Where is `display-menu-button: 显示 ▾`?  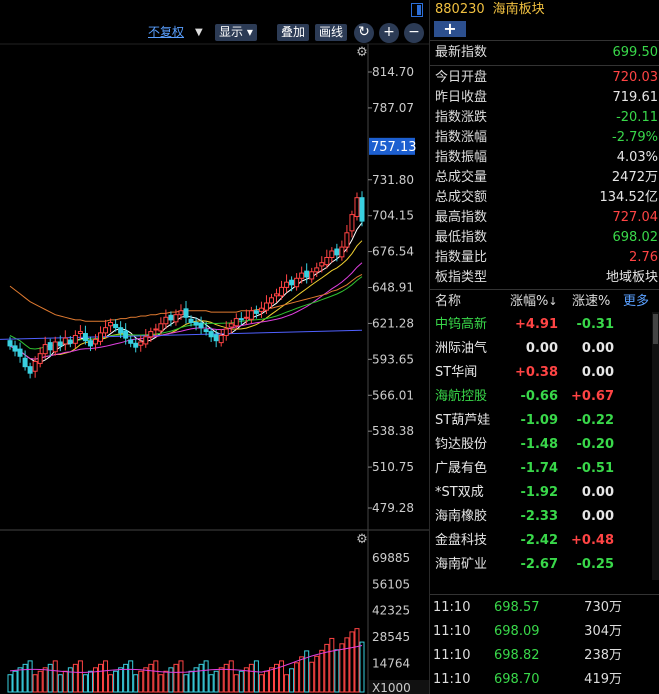 display-menu-button: 显示 ▾ is located at coordinates (236, 32).